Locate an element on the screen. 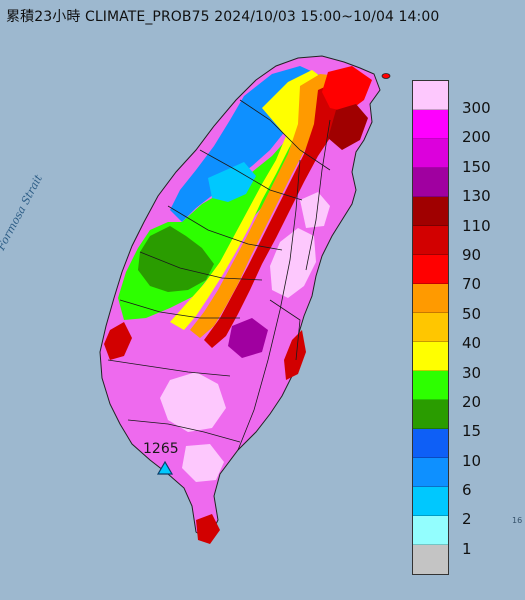 This screenshot has height=600, width=525. north-red-cluster is located at coordinates (347, 89).